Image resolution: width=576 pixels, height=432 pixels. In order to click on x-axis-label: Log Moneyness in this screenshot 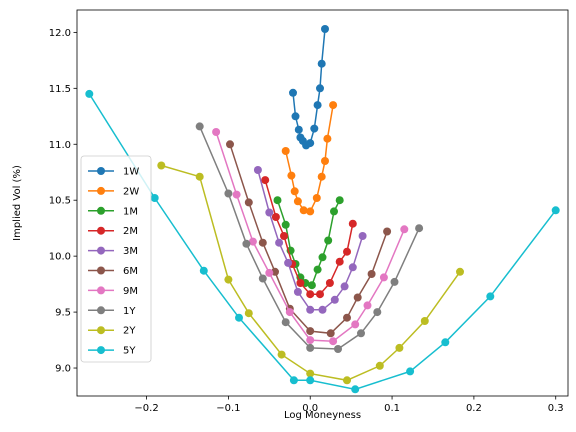, I will do `click(322, 415)`.